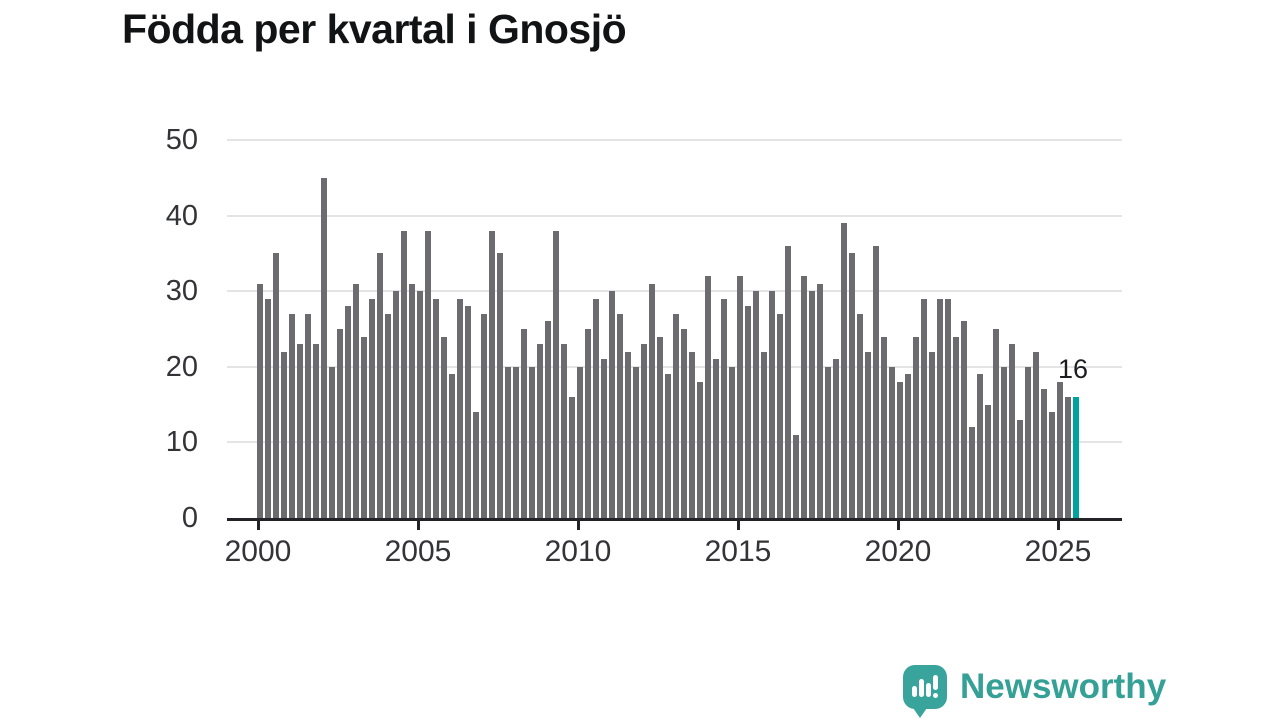 This screenshot has height=720, width=1280. Describe the element at coordinates (738, 551) in the screenshot. I see `x-tick-label: 2015` at that location.